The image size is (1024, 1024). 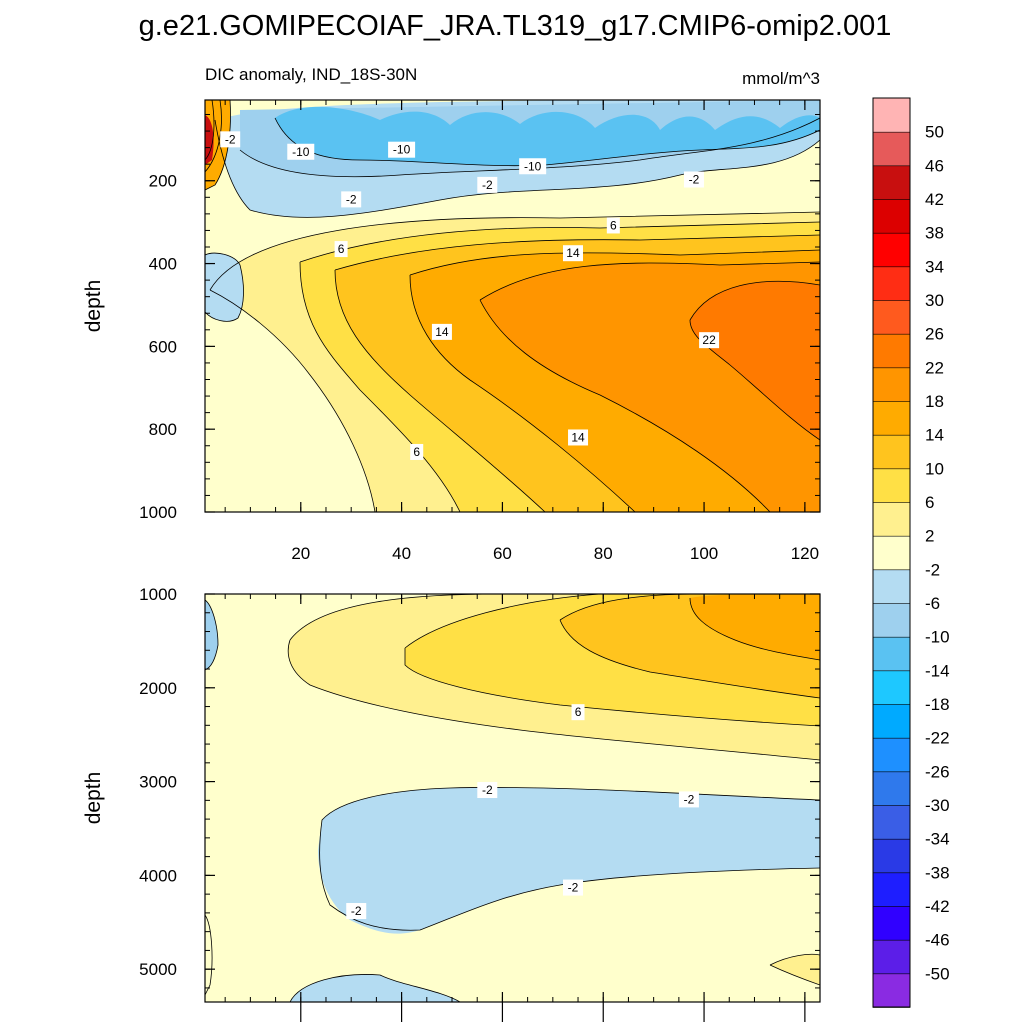 What do you see at coordinates (937, 906) in the screenshot?
I see `colorbar-label: -42` at bounding box center [937, 906].